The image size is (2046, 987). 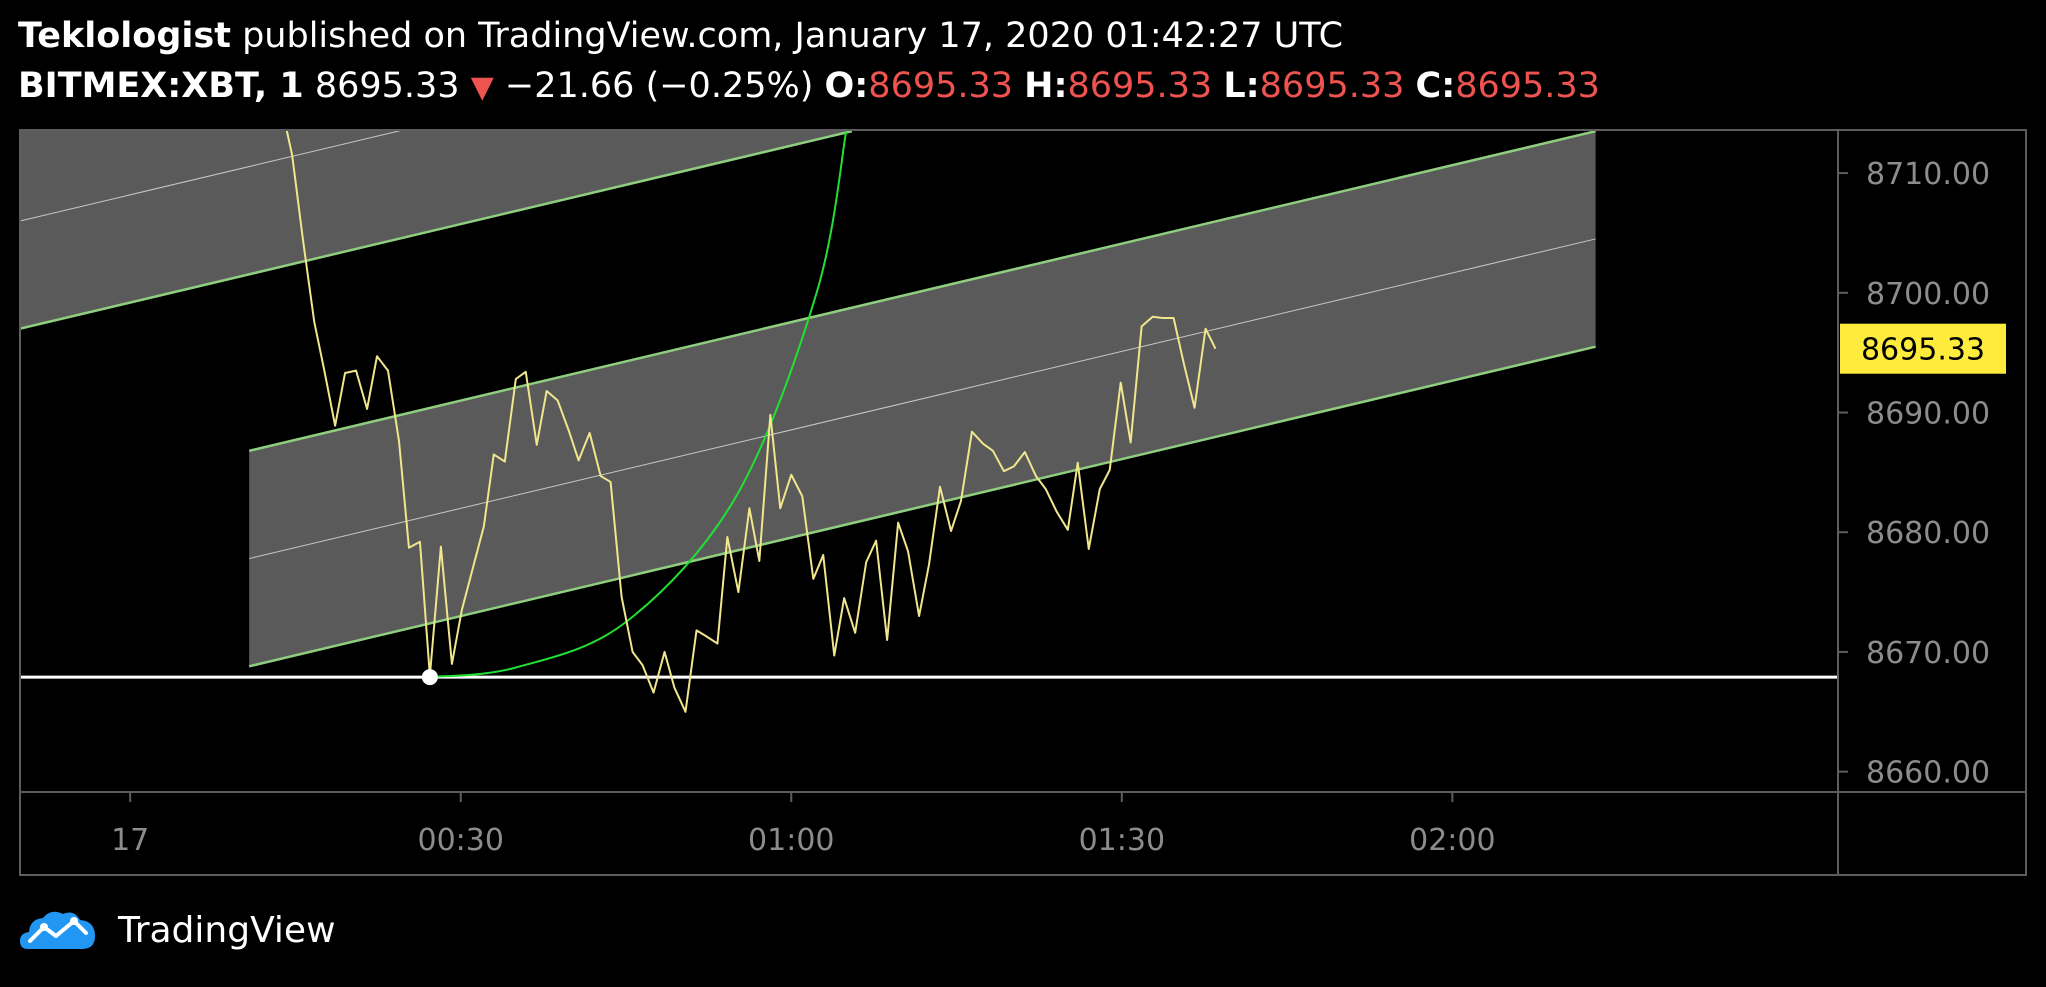 What do you see at coordinates (387, 86) in the screenshot?
I see `last-price: 8695.33` at bounding box center [387, 86].